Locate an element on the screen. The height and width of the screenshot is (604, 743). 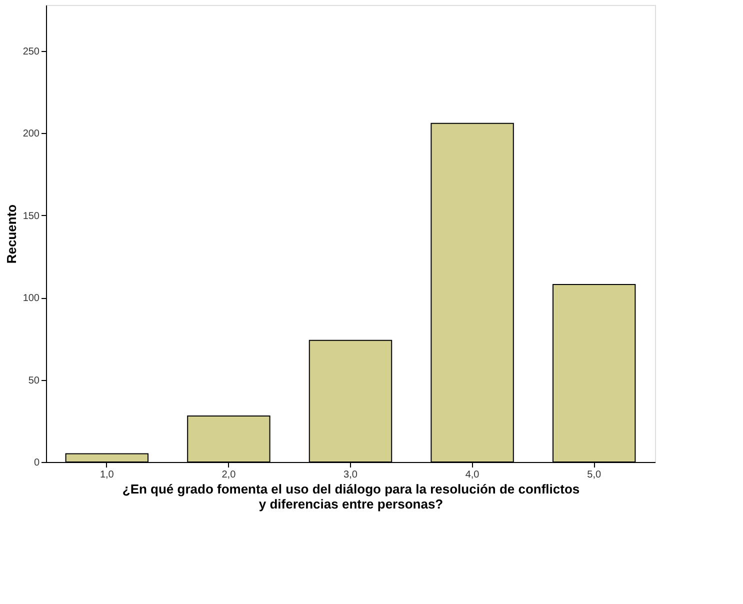
y-tick-label: 150 is located at coordinates (31, 216).